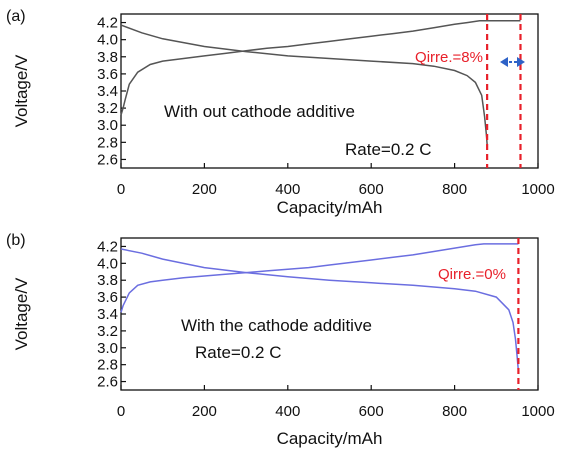 The width and height of the screenshot is (582, 462). Describe the element at coordinates (276, 325) in the screenshot. I see `annotation-condition: With the cathode additive` at that location.